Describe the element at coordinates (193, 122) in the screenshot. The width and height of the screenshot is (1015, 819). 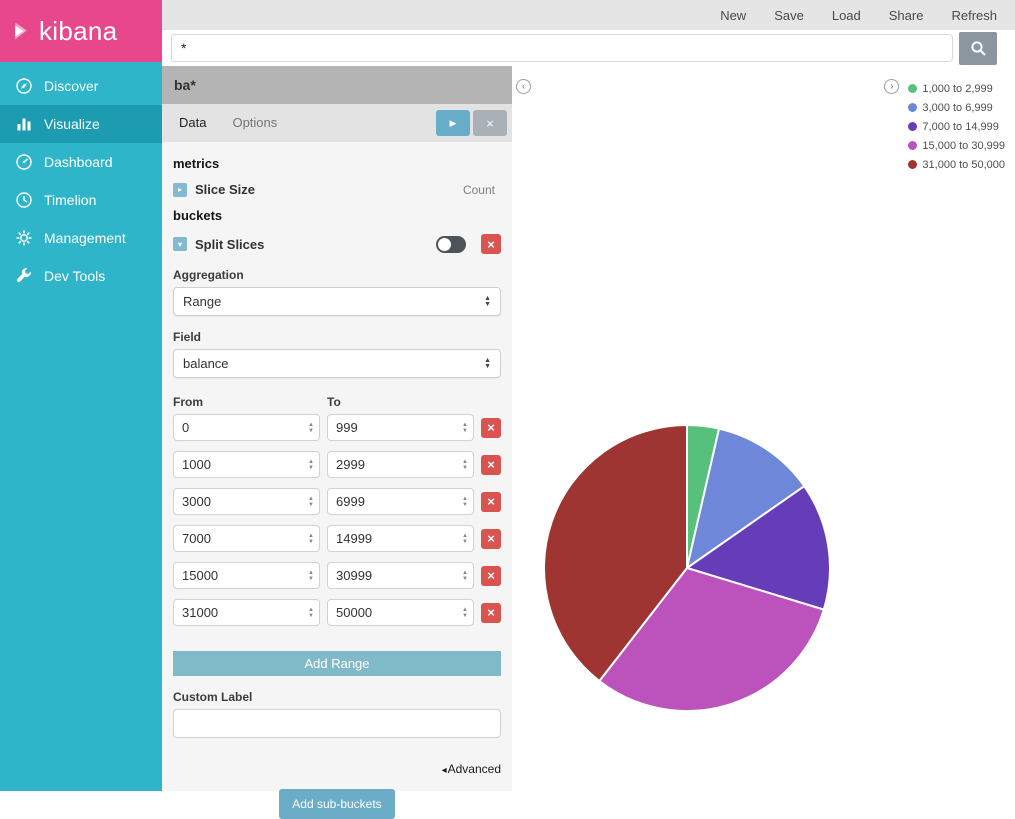
I see `tab-data: Data` at that location.